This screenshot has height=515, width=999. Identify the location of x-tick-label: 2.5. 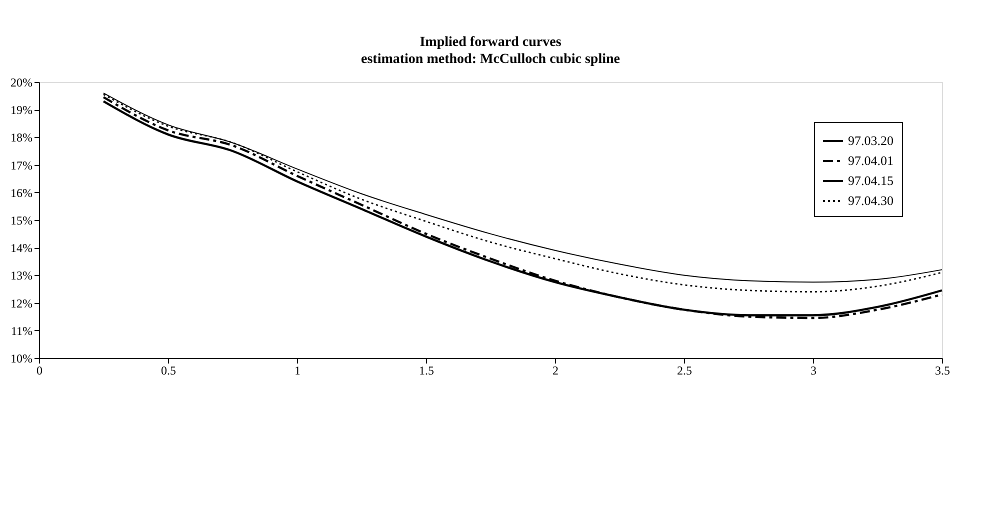
(684, 371).